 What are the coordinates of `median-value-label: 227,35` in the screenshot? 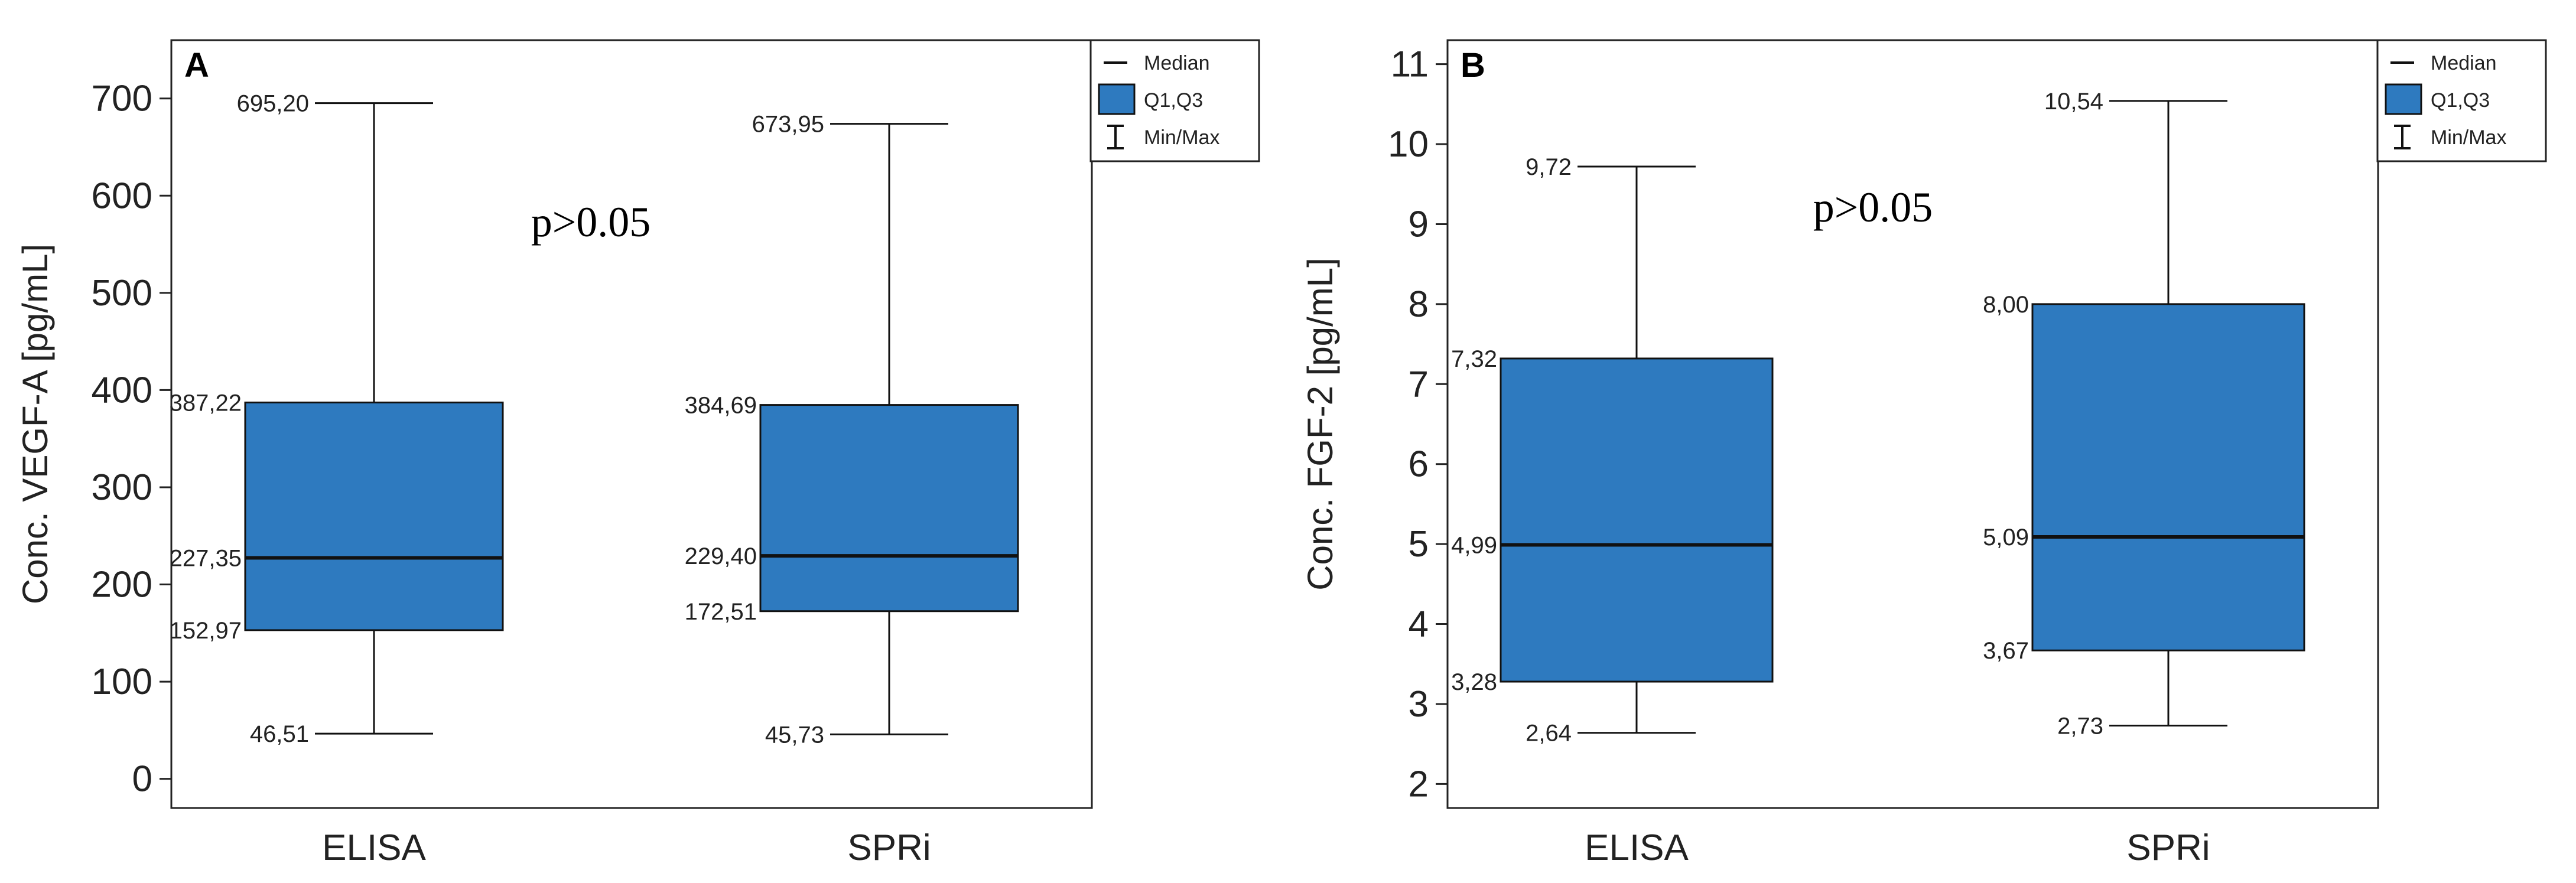 It's located at (206, 559).